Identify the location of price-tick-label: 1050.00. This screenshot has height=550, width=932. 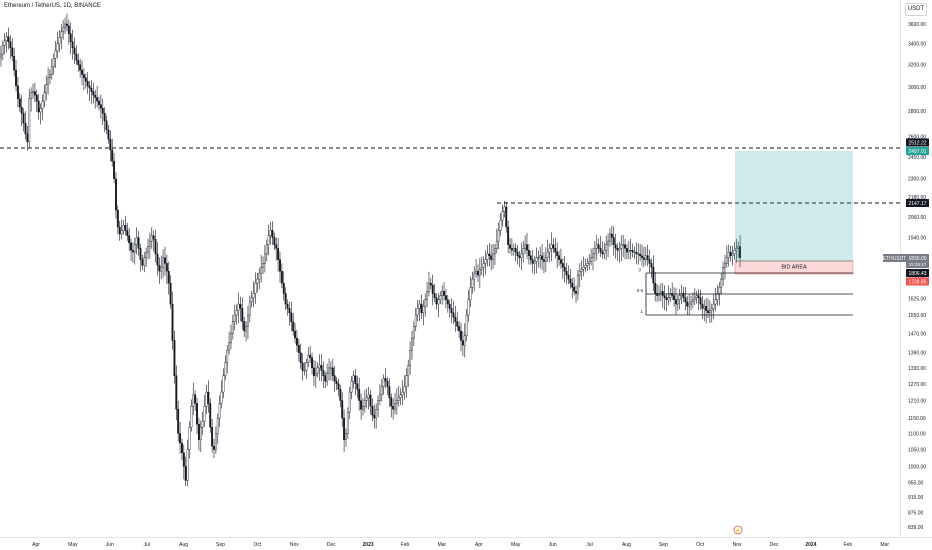
(917, 451).